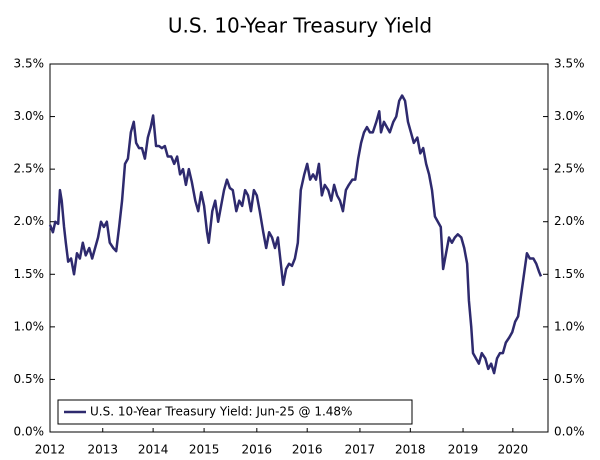 The width and height of the screenshot is (600, 460). I want to click on y2-tick-label: 3.5%, so click(569, 64).